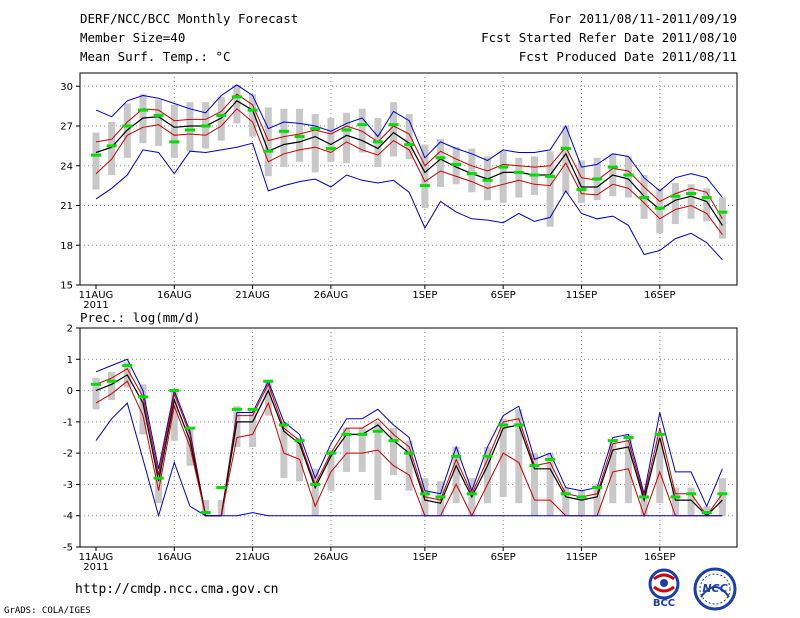  I want to click on y-tick-label: 21, so click(66, 206).